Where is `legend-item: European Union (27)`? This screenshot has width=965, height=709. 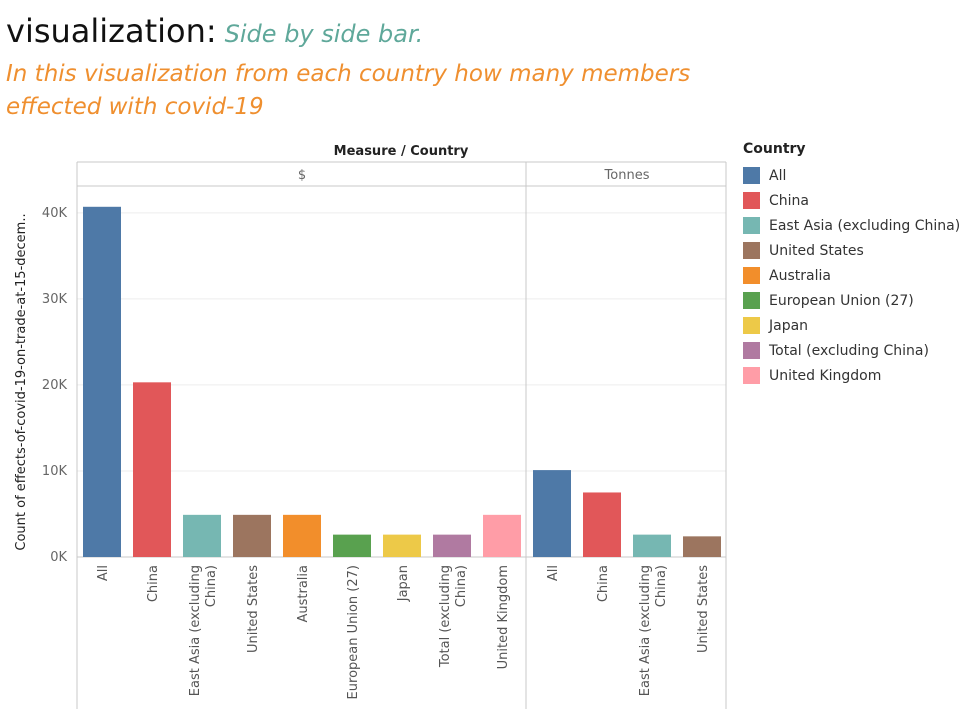
legend-item: European Union (27) is located at coordinates (851, 300).